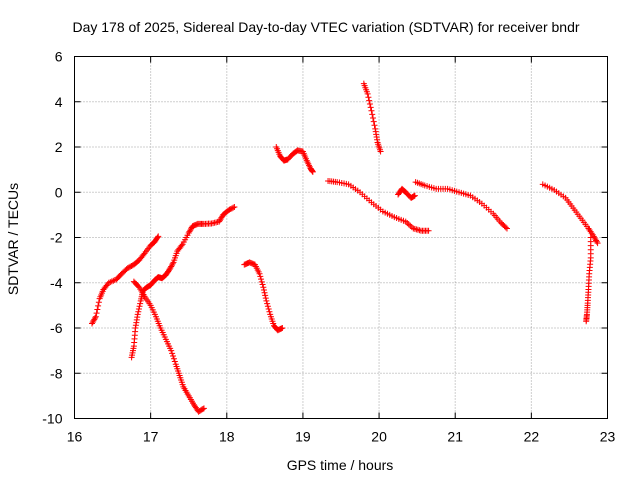 The width and height of the screenshot is (640, 480). I want to click on y-tick-label: 0, so click(59, 192).